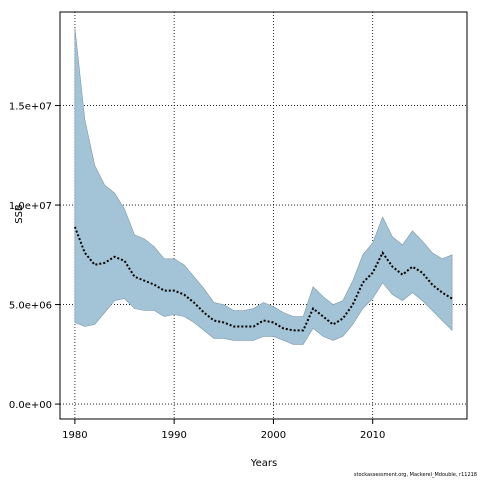  Describe the element at coordinates (372, 435) in the screenshot. I see `x-tick-label-2010: 2010` at that location.